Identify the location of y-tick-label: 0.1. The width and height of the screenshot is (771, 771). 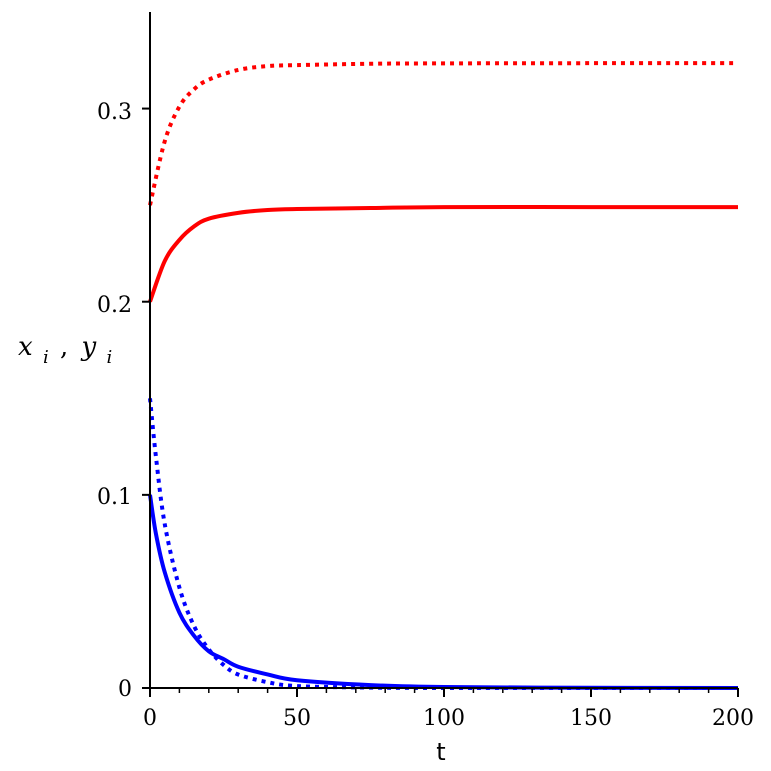
(114, 497).